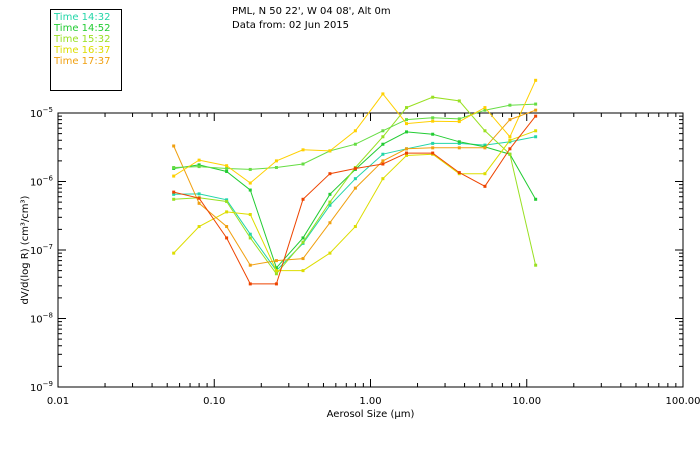 Image resolution: width=700 pixels, height=450 pixels. I want to click on x-tick-label: 1.00, so click(370, 401).